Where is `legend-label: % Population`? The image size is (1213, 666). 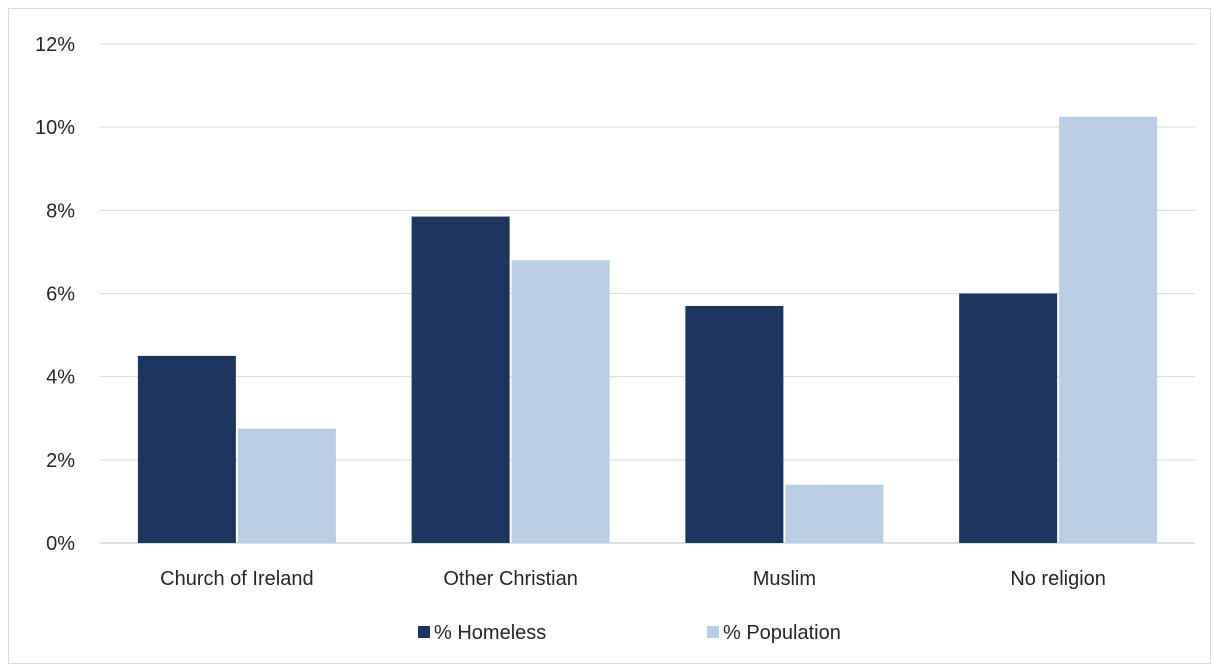
legend-label: % Population is located at coordinates (782, 633).